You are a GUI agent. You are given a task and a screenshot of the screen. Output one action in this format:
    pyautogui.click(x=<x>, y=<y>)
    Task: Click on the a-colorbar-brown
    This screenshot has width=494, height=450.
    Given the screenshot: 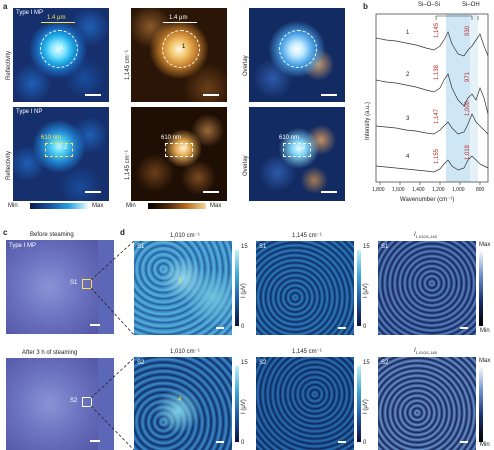 What is the action you would take?
    pyautogui.click(x=177, y=206)
    